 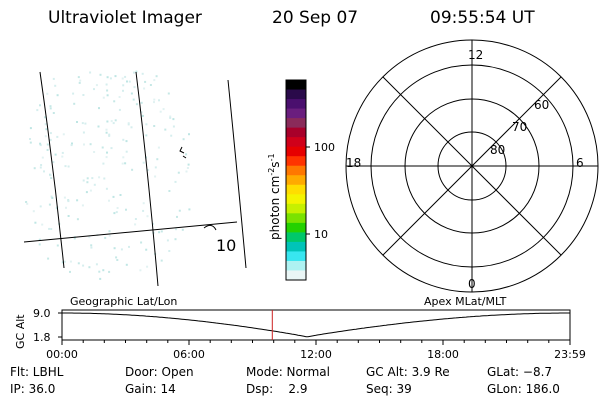 I want to click on time-tick-label-0000: 00:00, so click(x=62, y=354).